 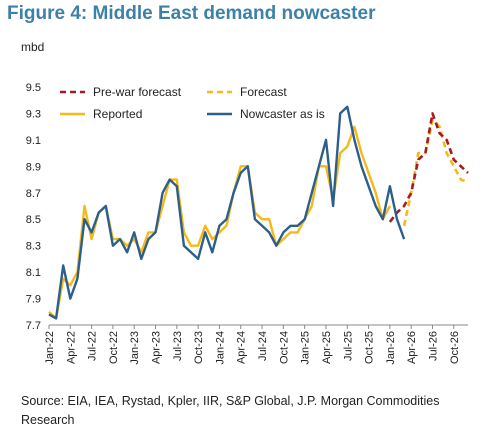 What do you see at coordinates (114, 347) in the screenshot?
I see `x-tick-label: Oct-22` at bounding box center [114, 347].